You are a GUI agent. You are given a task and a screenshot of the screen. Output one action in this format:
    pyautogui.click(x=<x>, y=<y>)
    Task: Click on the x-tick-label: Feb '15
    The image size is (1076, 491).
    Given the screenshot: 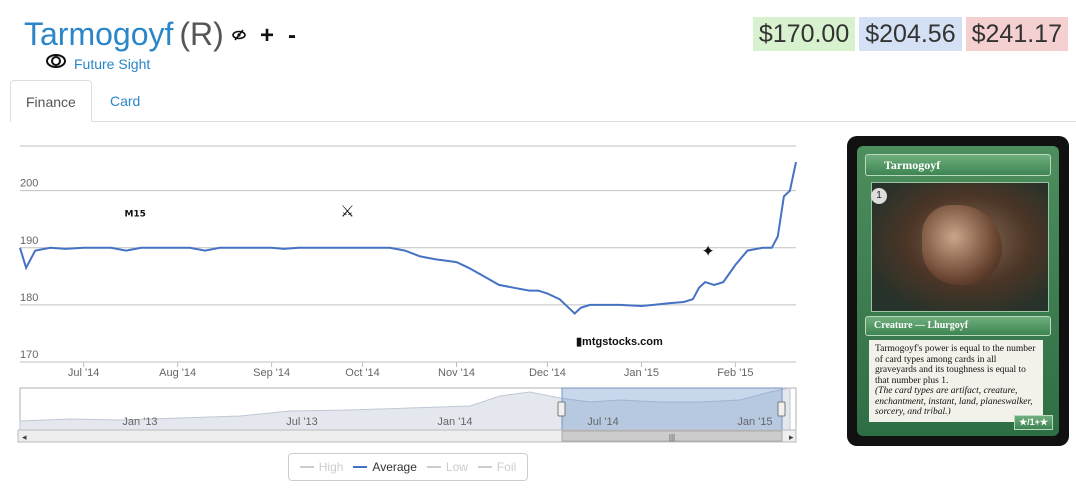 What is the action you would take?
    pyautogui.click(x=735, y=373)
    